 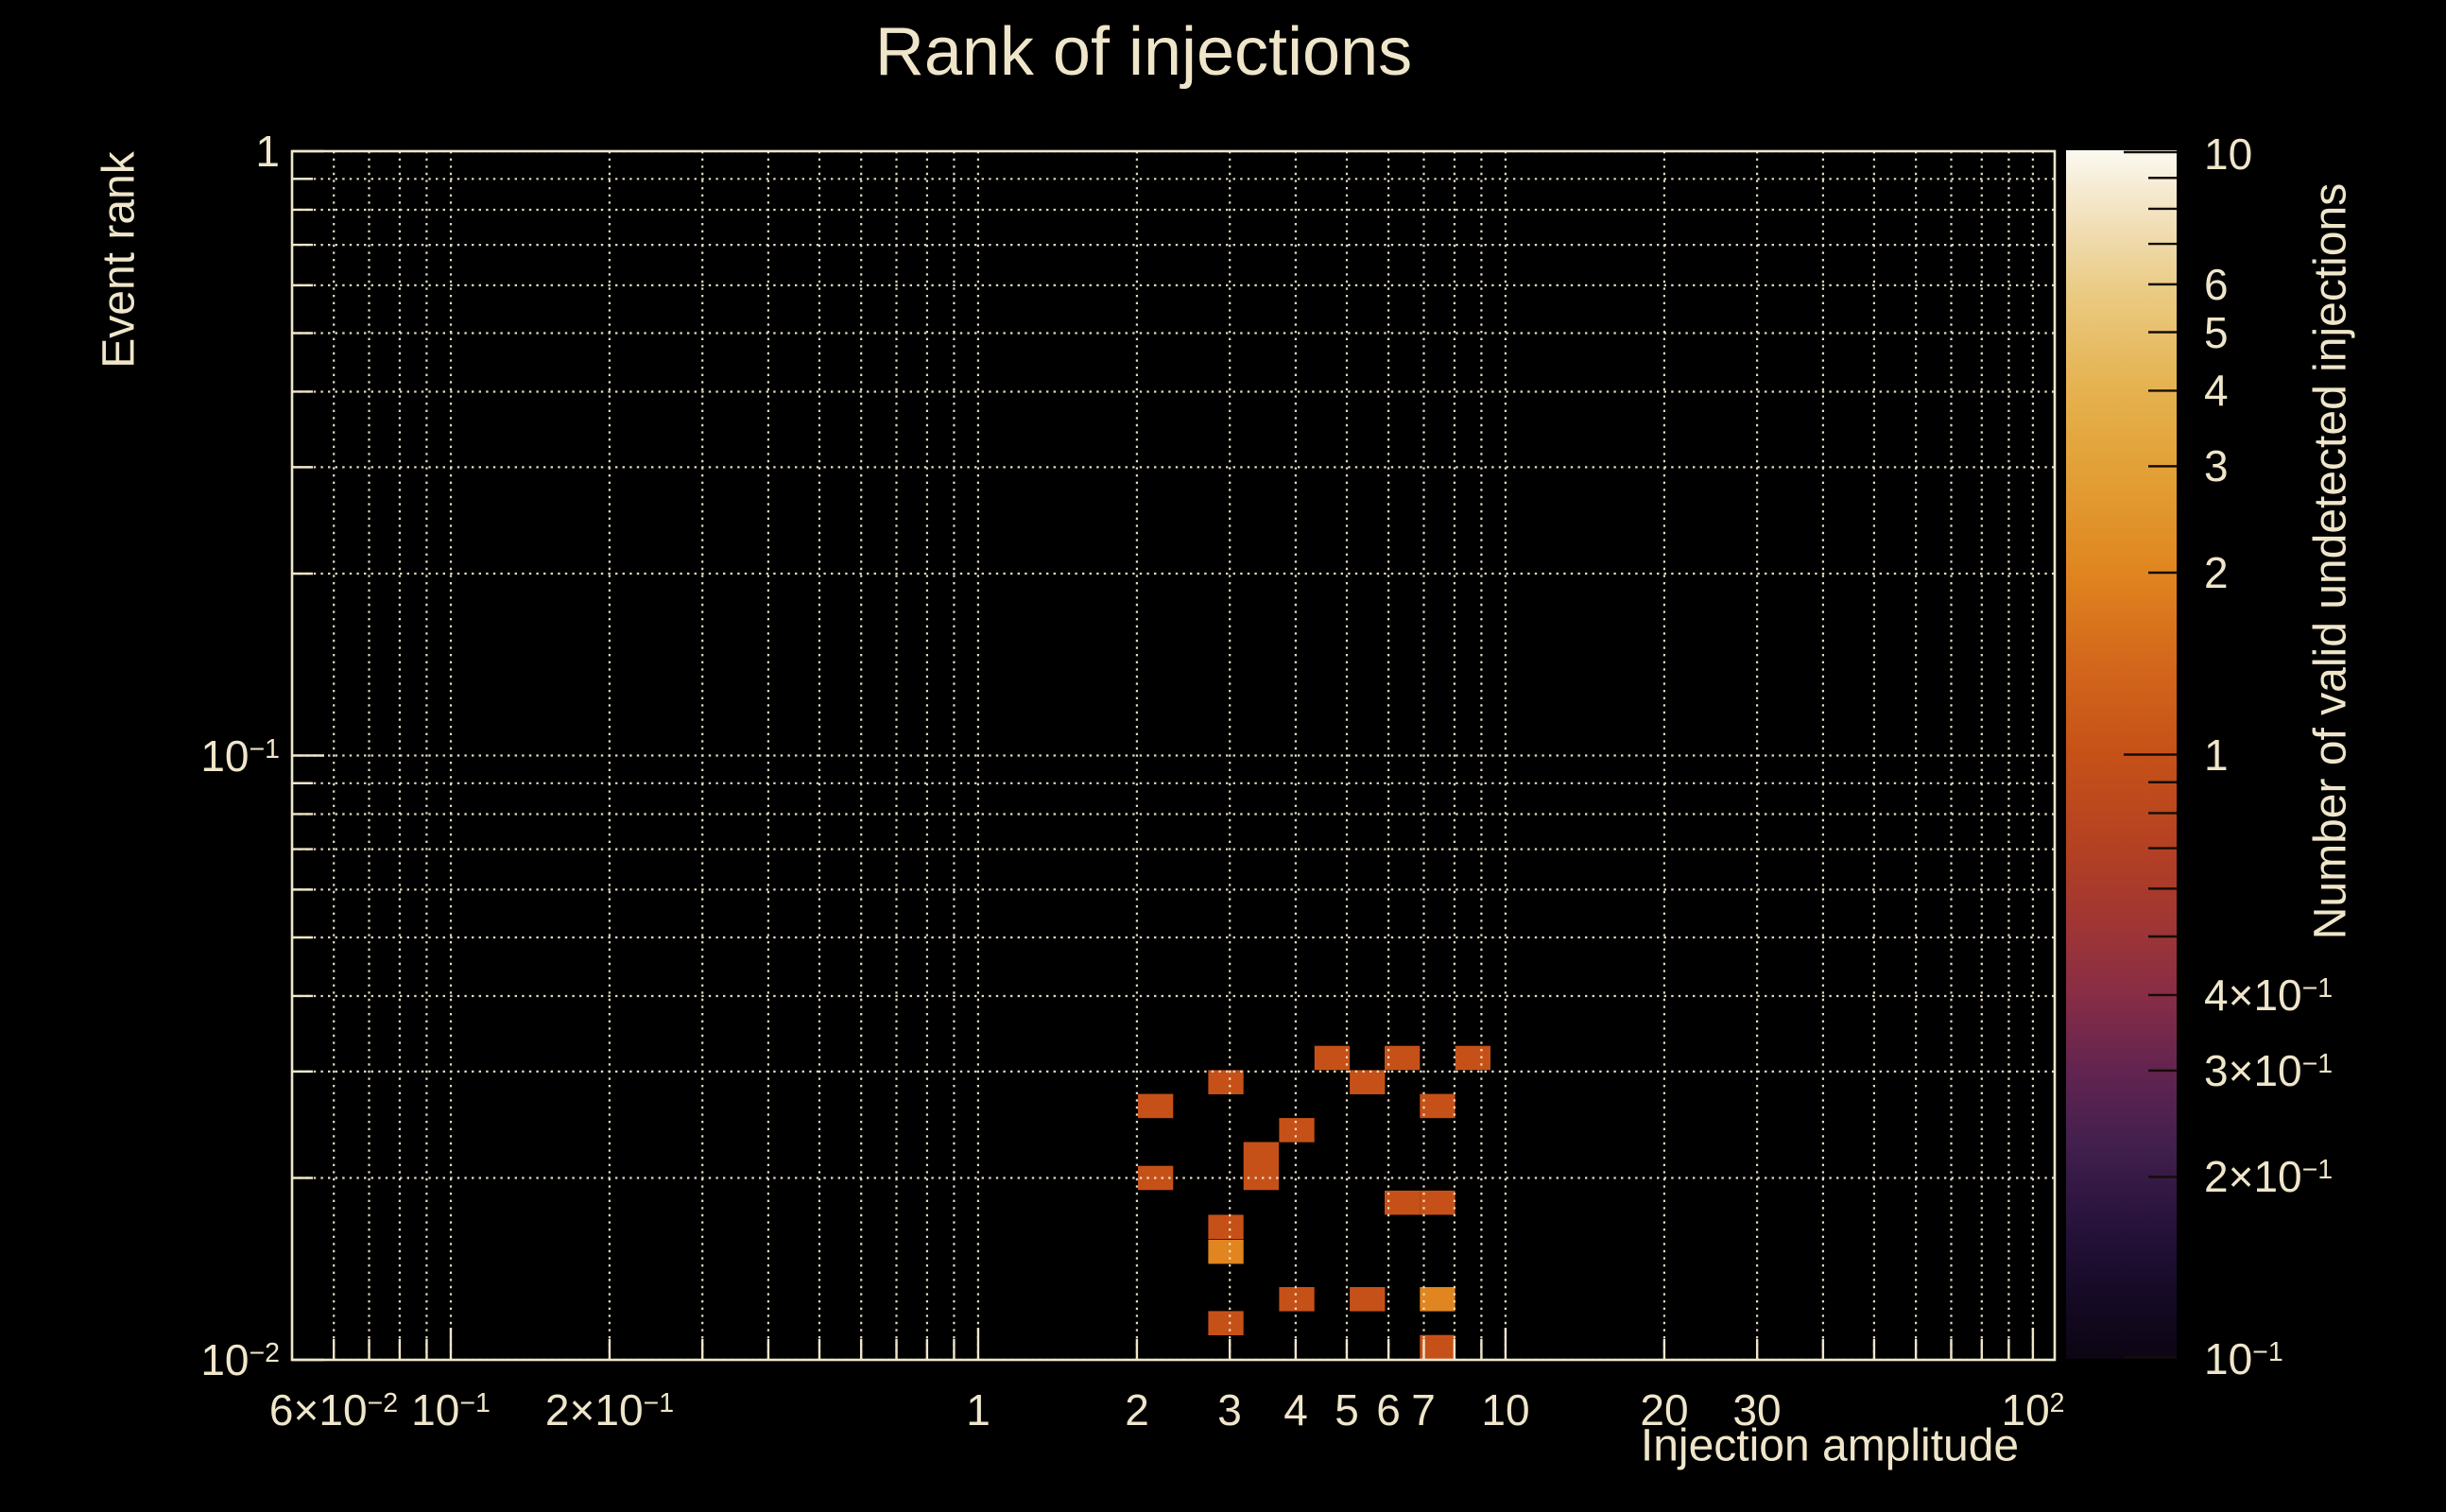 What do you see at coordinates (1347, 1410) in the screenshot?
I see `x-tick-label: 5` at bounding box center [1347, 1410].